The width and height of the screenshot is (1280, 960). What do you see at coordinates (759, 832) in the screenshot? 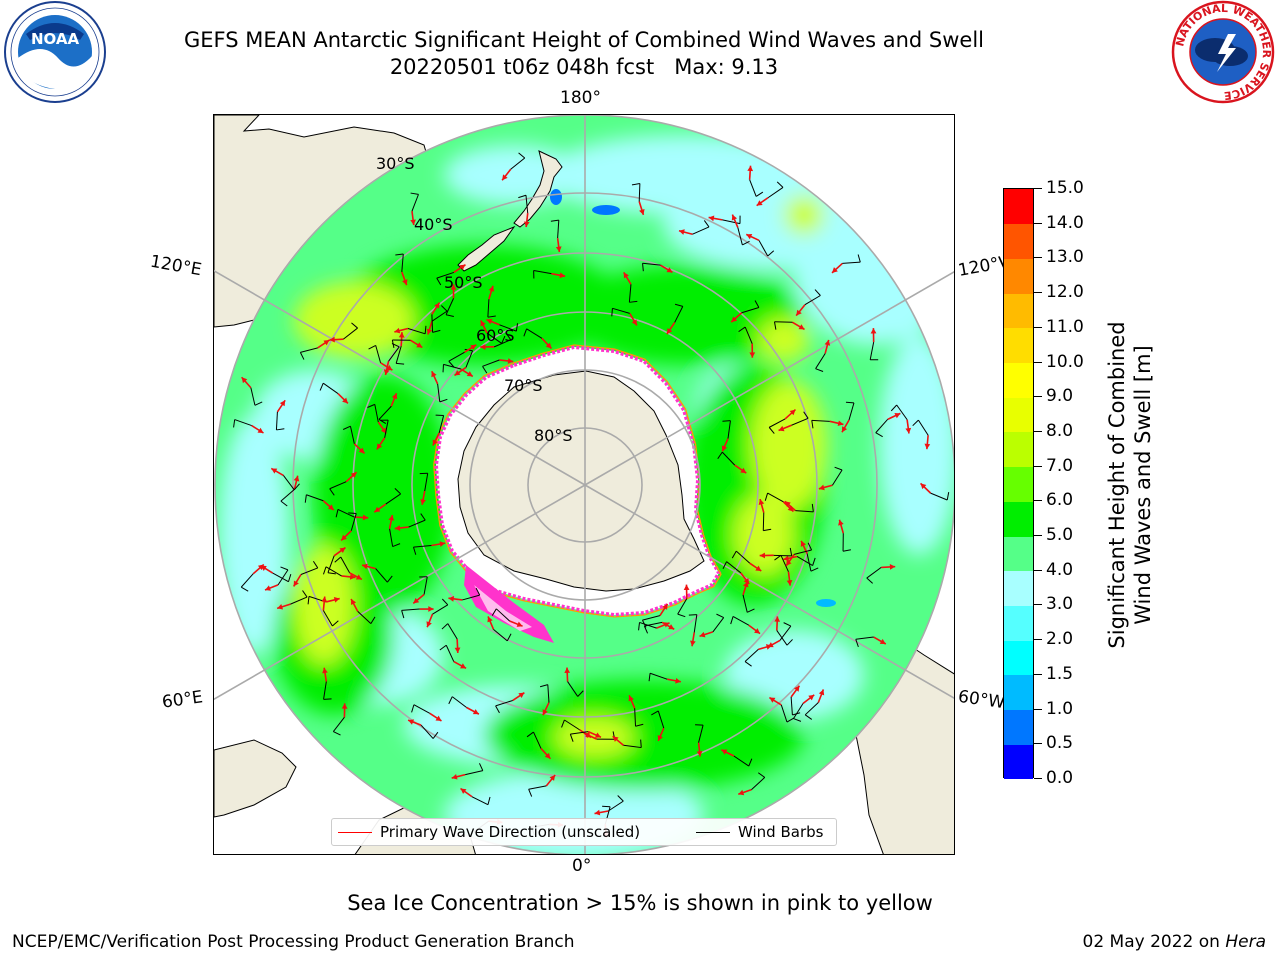
I see `legend-item-wind-barbs: Wind Barbs` at bounding box center [759, 832].